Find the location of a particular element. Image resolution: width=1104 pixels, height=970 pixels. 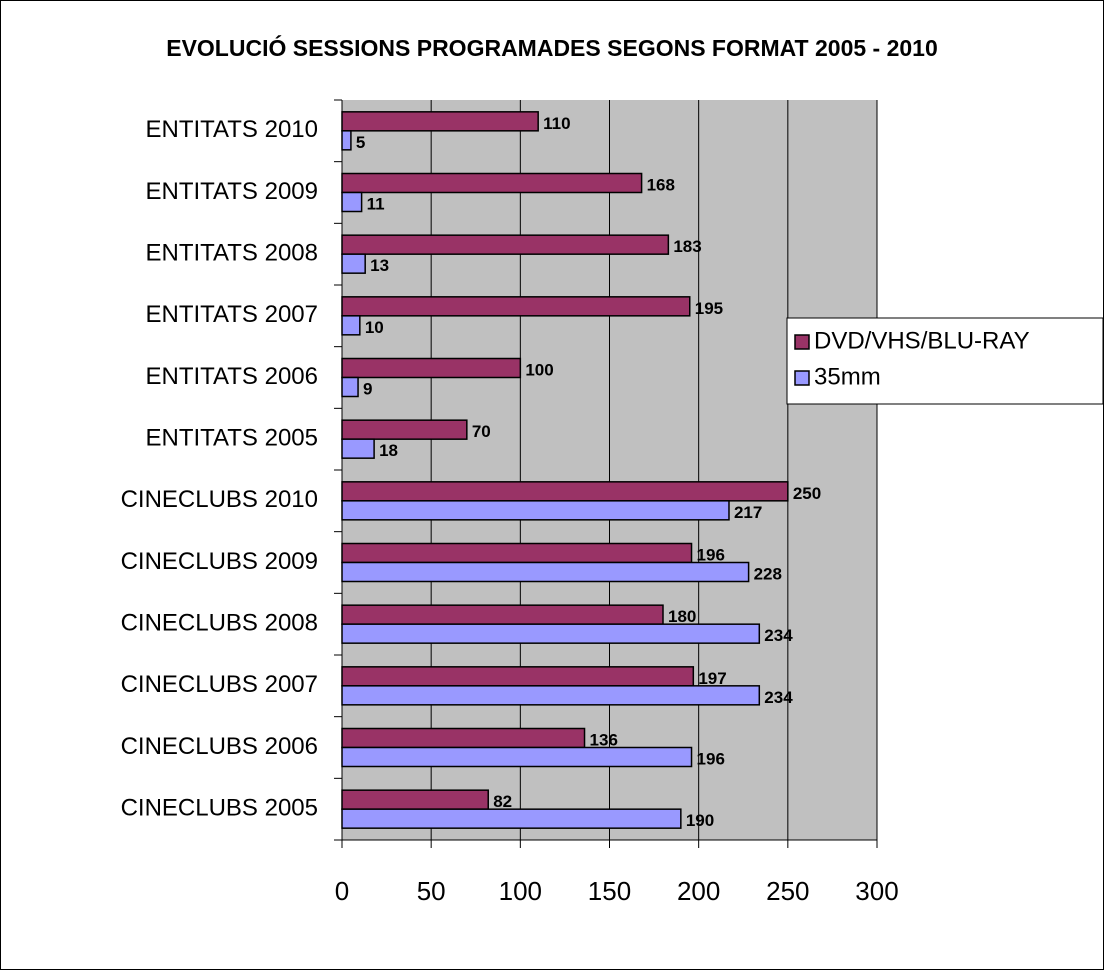

y-tick-label: ENTITATS 2010 is located at coordinates (232, 129).